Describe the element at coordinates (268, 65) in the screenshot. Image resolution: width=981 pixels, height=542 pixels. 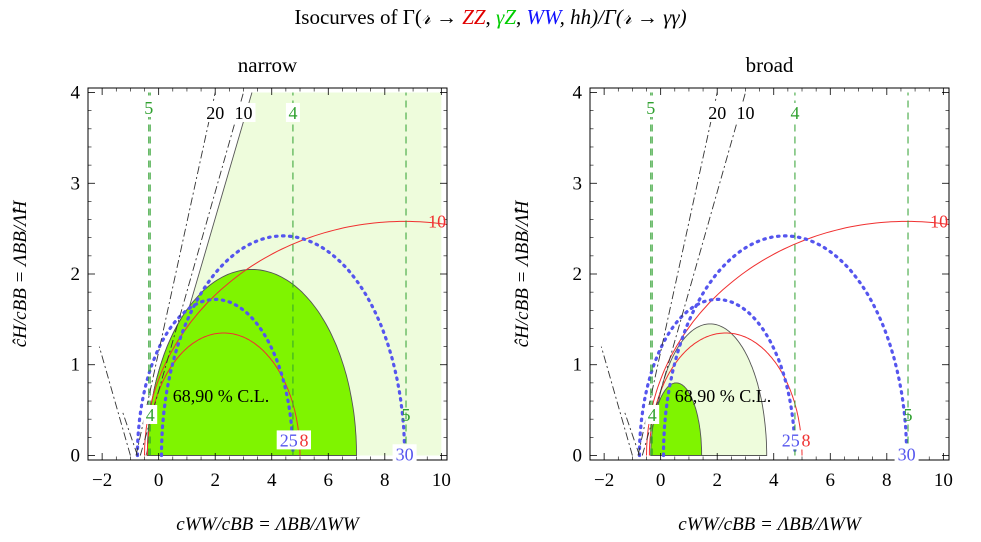
I see `panel-title: narrow` at that location.